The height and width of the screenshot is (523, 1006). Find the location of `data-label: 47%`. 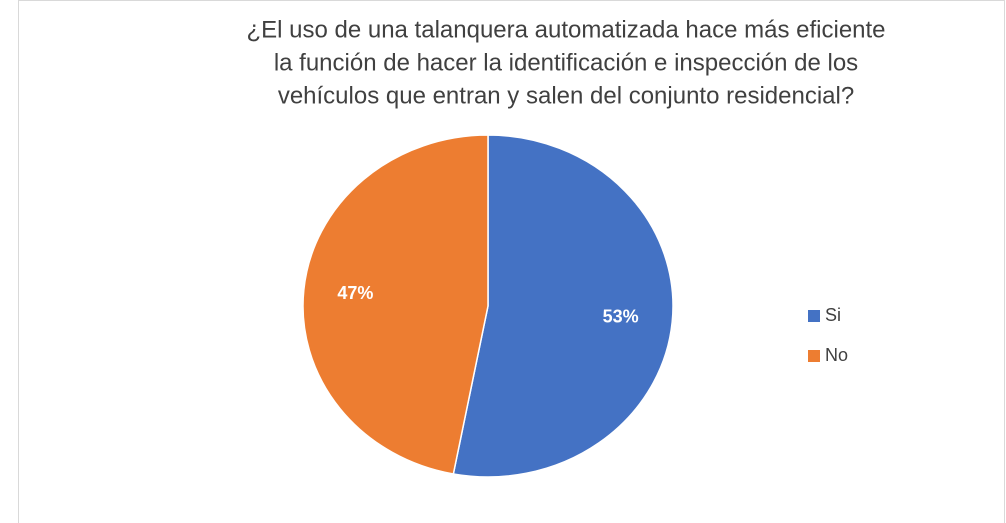

data-label: 47% is located at coordinates (355, 293).